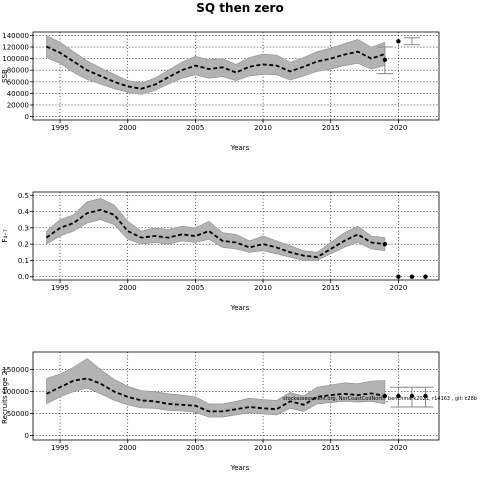  What do you see at coordinates (23, 245) in the screenshot?
I see `y-tick-label: 0.2` at bounding box center [23, 245].